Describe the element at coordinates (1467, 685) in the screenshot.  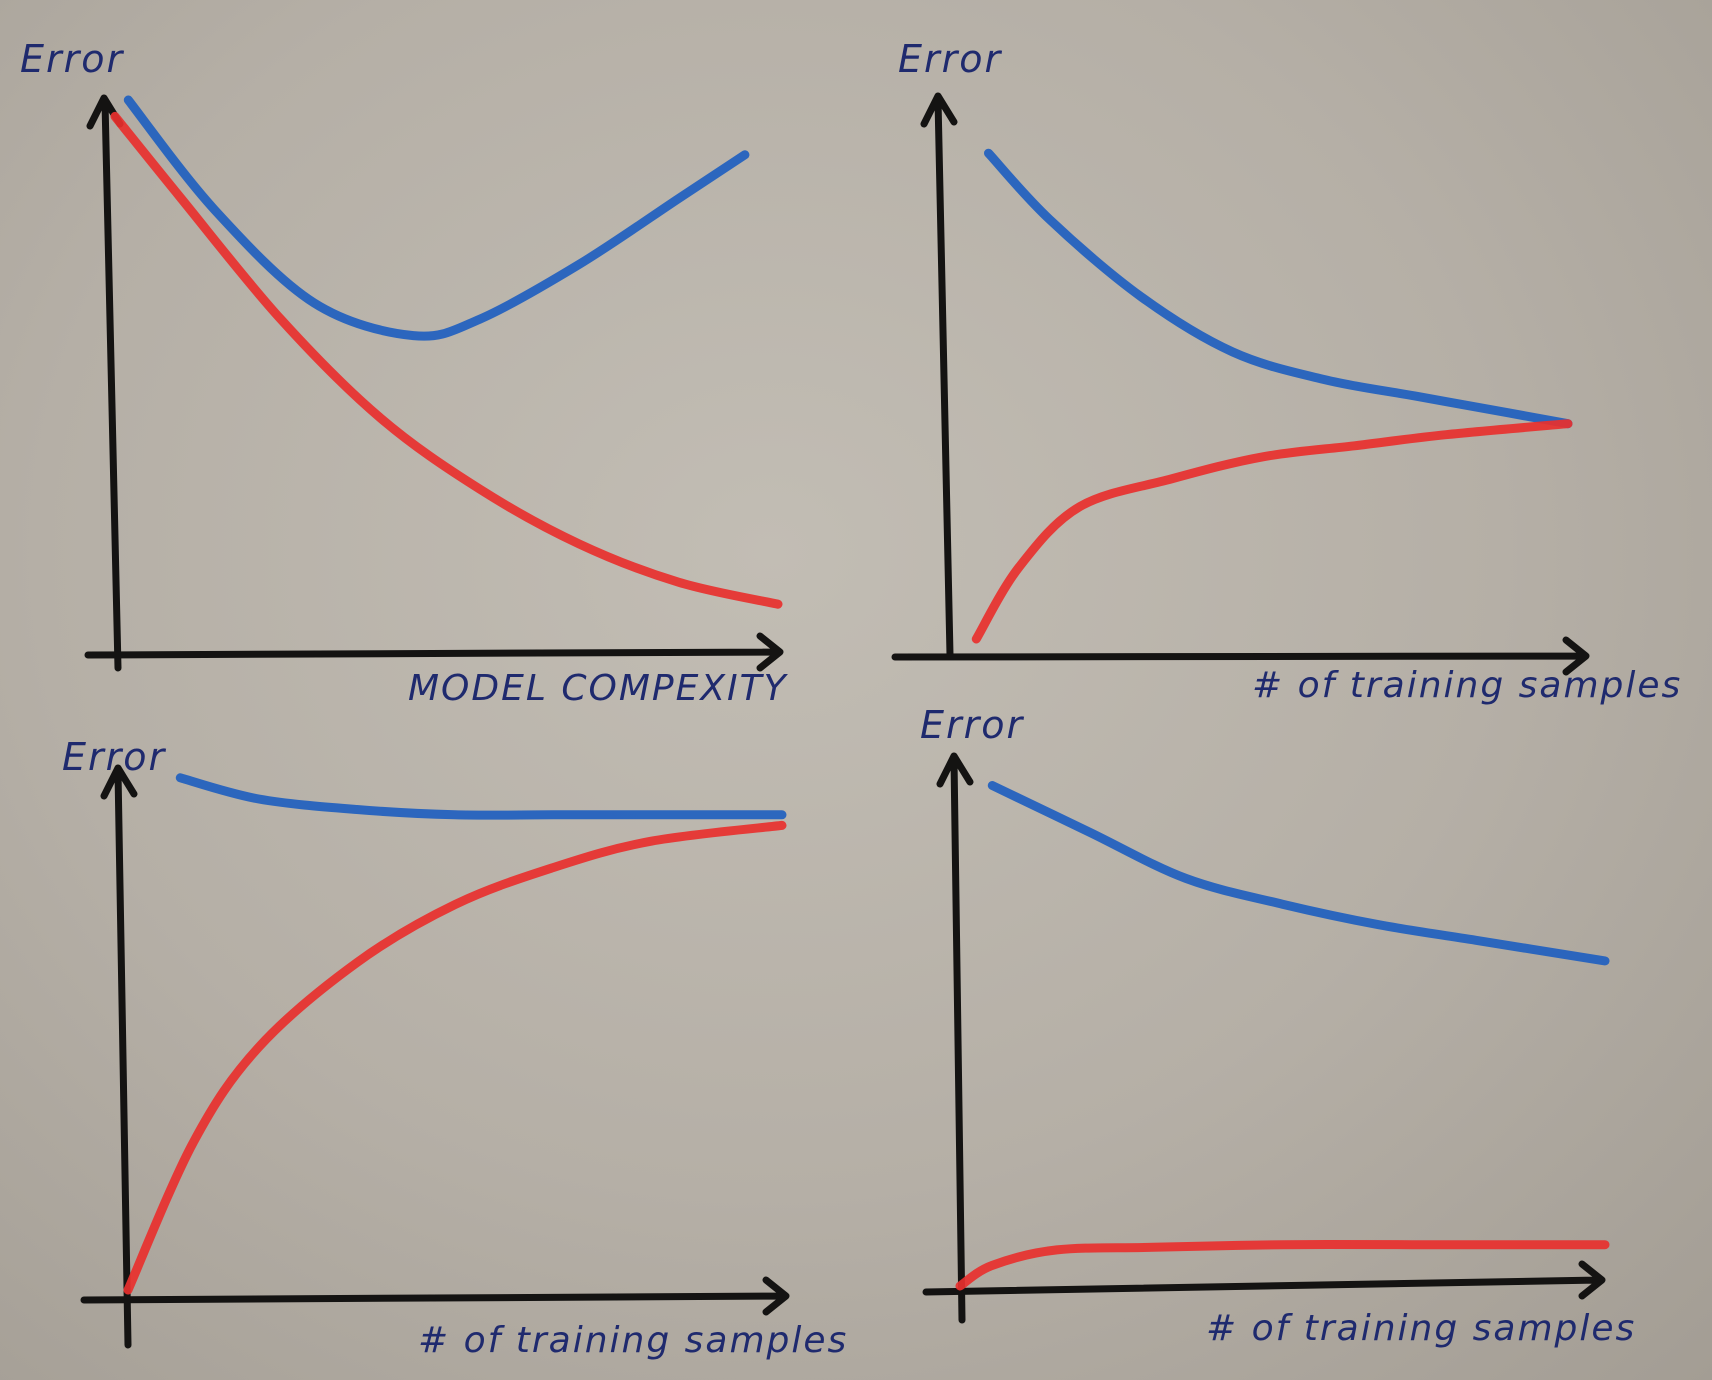
I see `x-axis-label-2: # of training samples` at that location.